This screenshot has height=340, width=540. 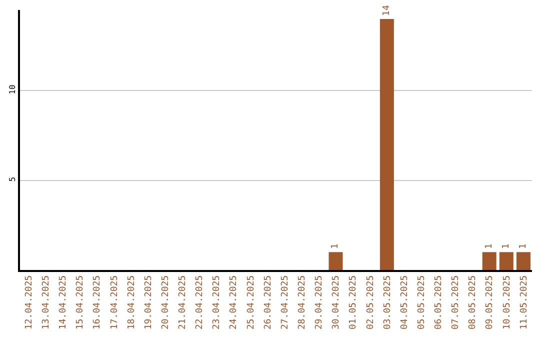 I want to click on x-tick-label: 05.05.2025, so click(x=421, y=302).